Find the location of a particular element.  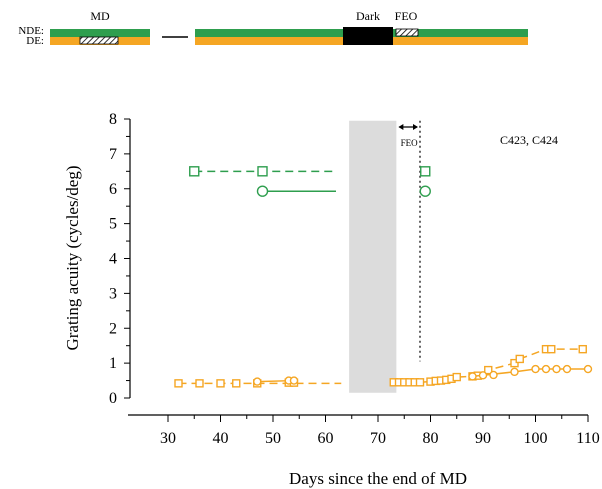

x-tick-label: 60 is located at coordinates (326, 438).